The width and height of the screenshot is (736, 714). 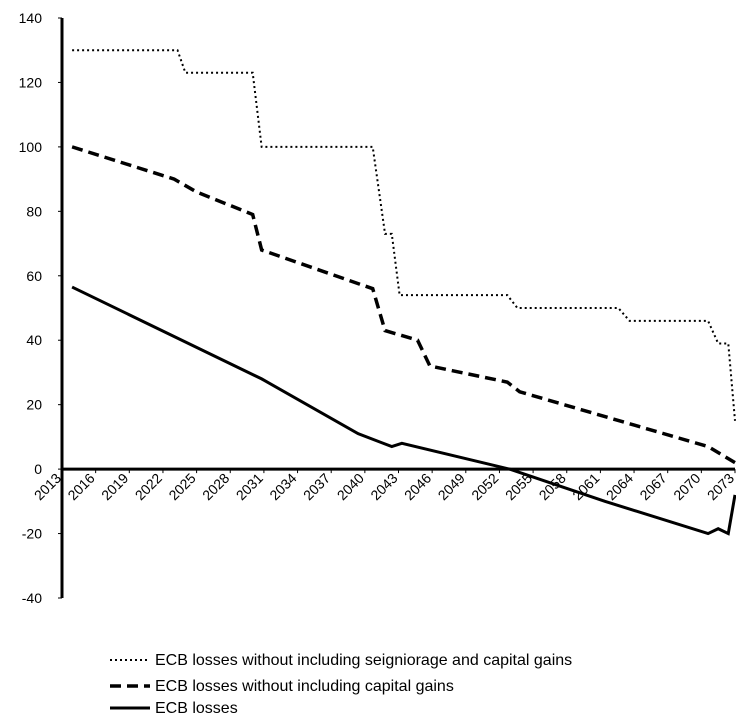 What do you see at coordinates (31, 147) in the screenshot?
I see `y-tick-label: 100` at bounding box center [31, 147].